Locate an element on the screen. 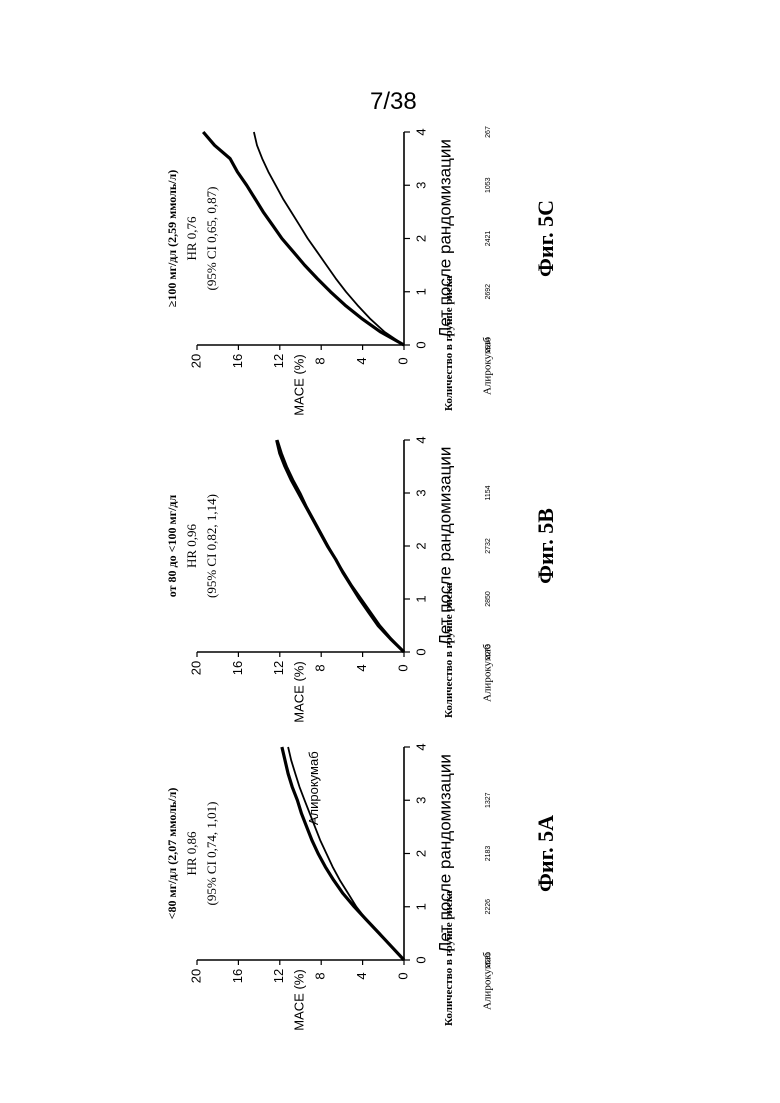  hazard-ratio: HR 0,76 is located at coordinates (191, 238).